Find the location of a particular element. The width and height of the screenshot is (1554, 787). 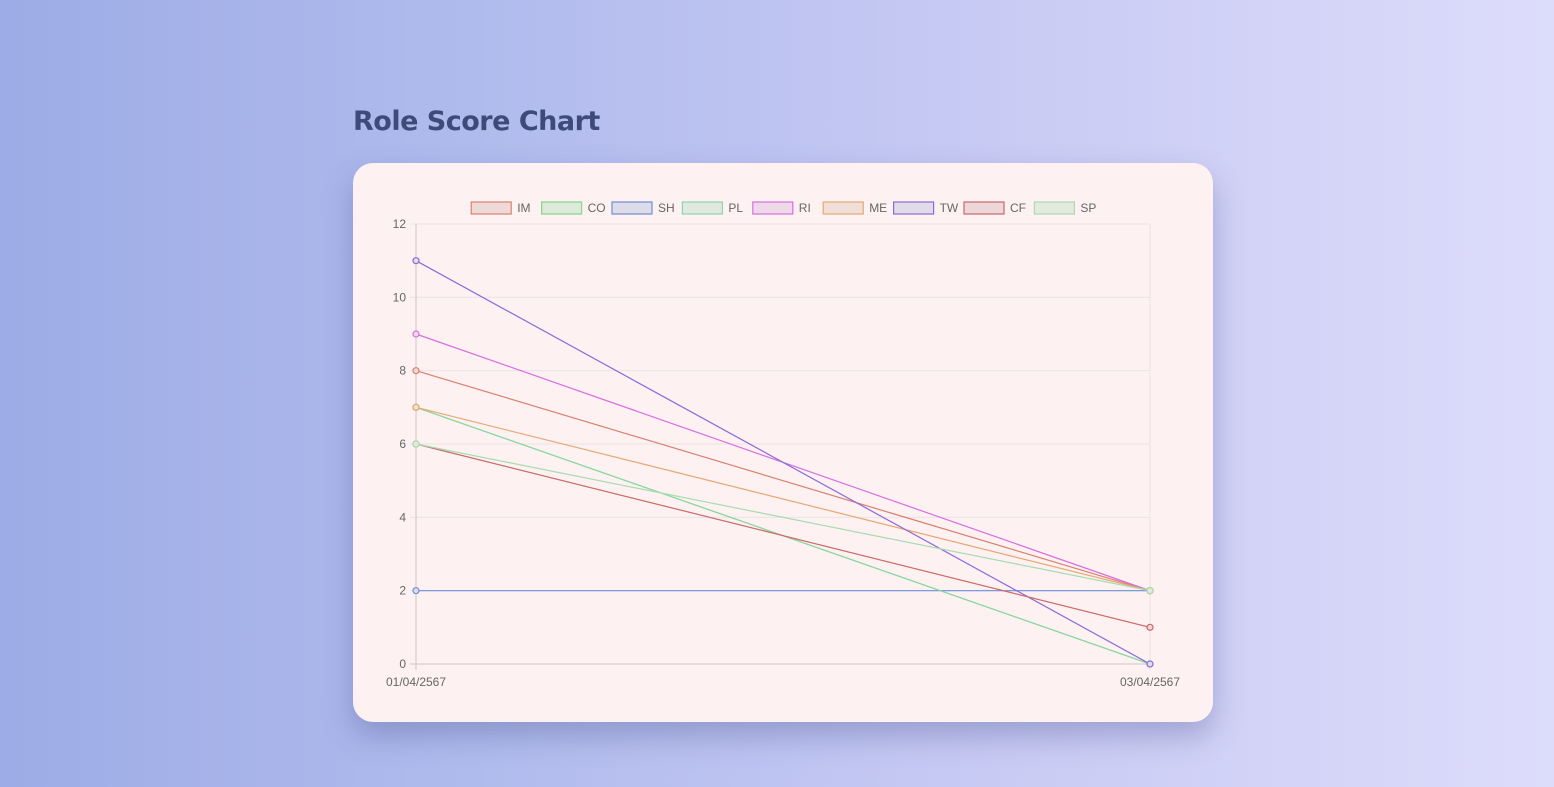

legend-label-ri: RI is located at coordinates (805, 208).